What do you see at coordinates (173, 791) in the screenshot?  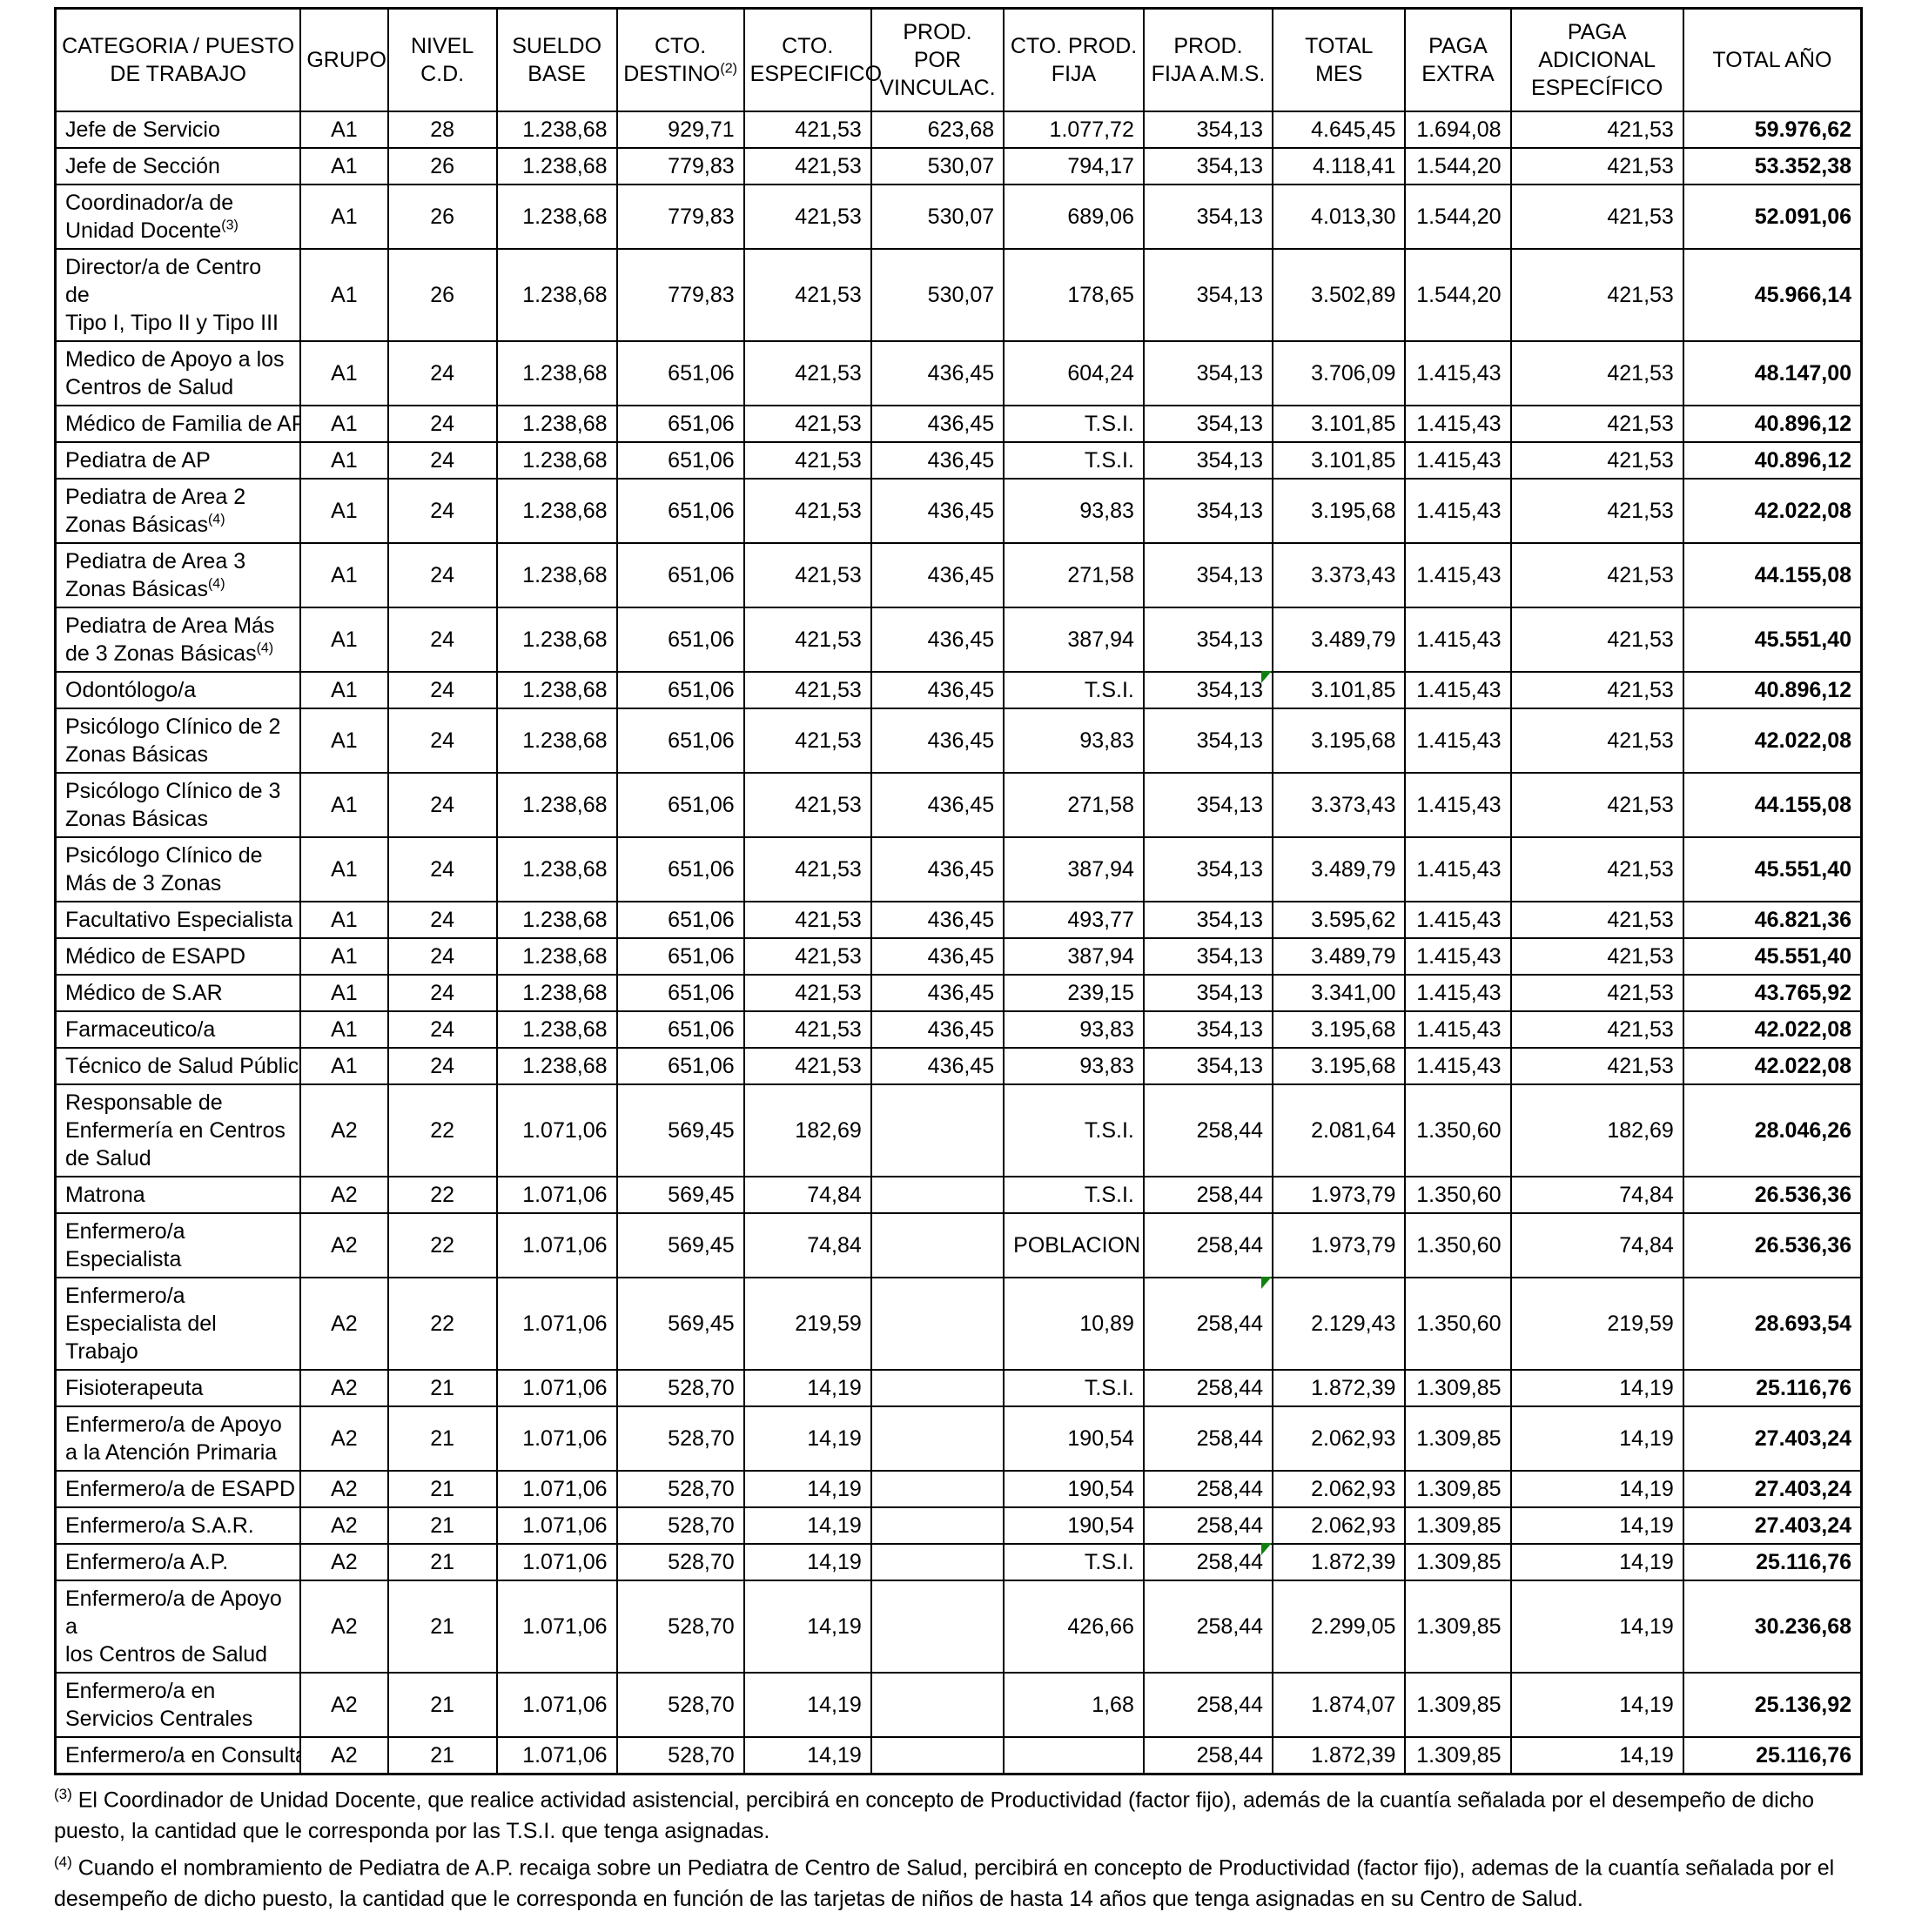 I see `categoria-line1: Psicólogo Clínico de 3` at bounding box center [173, 791].